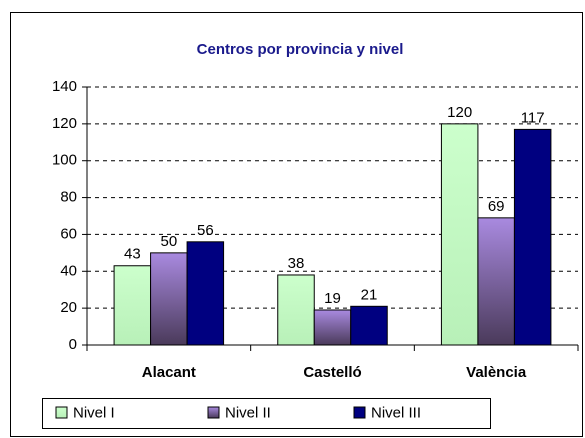  What do you see at coordinates (496, 206) in the screenshot?
I see `data-label: 69` at bounding box center [496, 206].